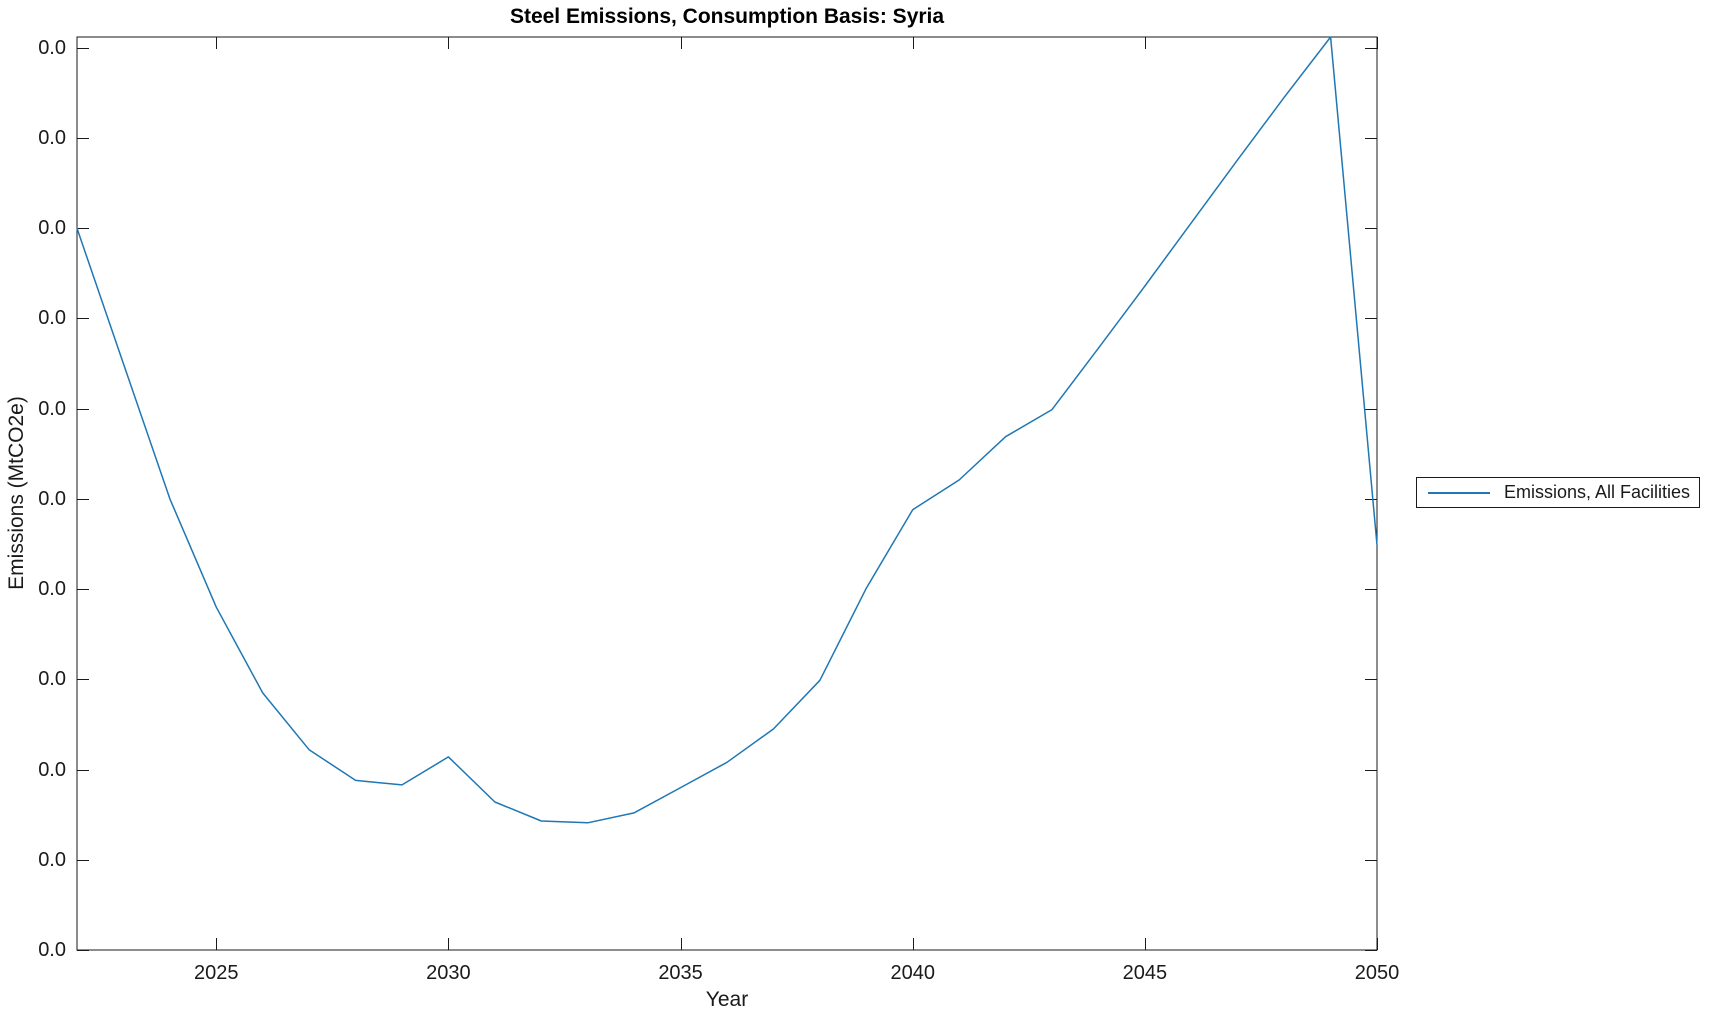  What do you see at coordinates (1459, 492) in the screenshot?
I see `legend-line-sample` at bounding box center [1459, 492].